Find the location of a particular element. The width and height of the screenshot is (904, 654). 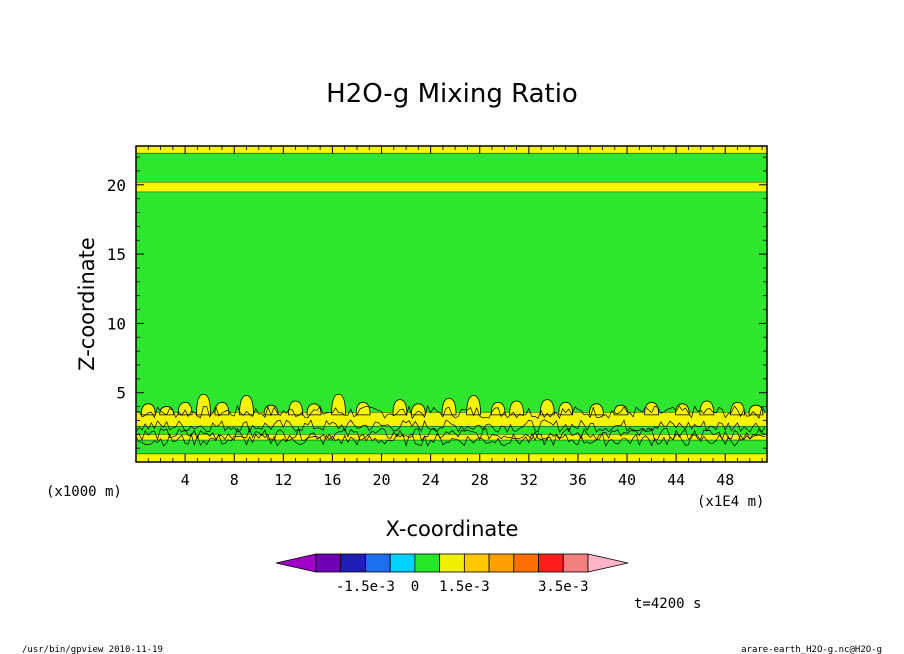

colorbar-label-2: 1.5e-3 is located at coordinates (464, 587).